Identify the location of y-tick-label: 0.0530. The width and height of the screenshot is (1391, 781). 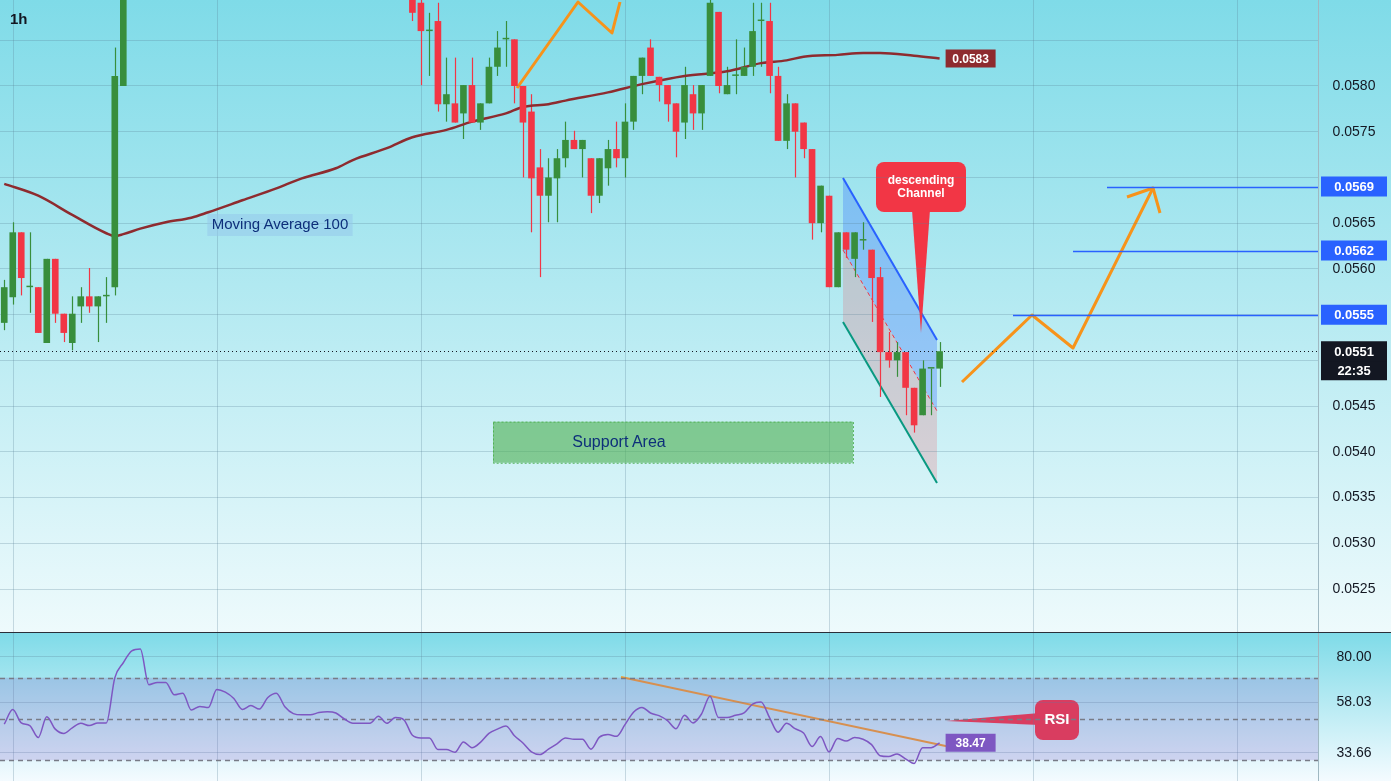
(1354, 542).